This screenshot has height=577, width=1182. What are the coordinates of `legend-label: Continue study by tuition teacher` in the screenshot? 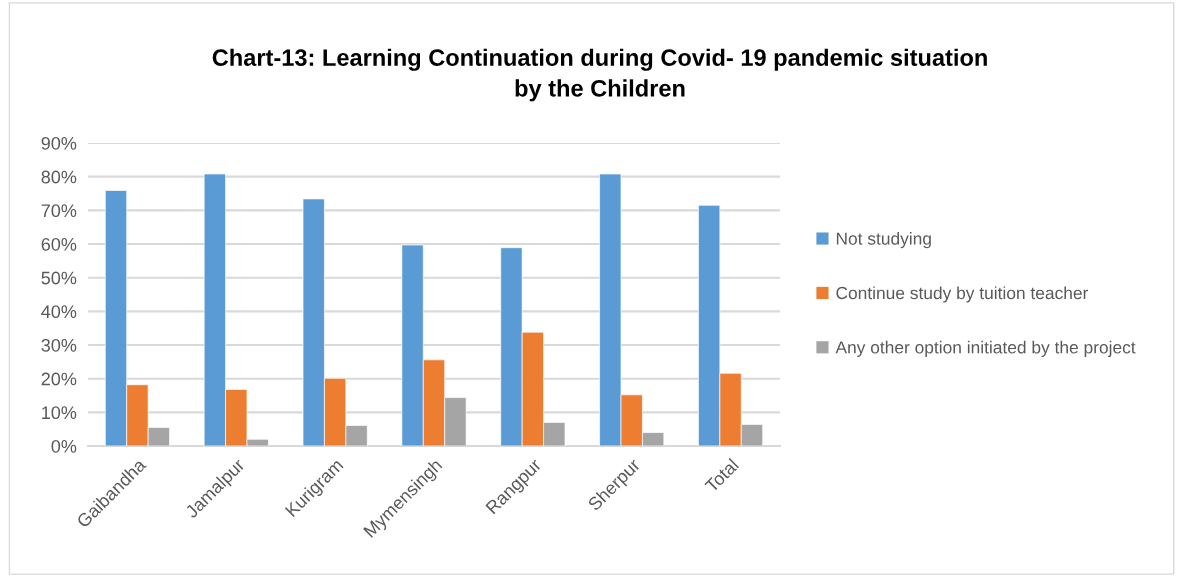 It's located at (962, 294).